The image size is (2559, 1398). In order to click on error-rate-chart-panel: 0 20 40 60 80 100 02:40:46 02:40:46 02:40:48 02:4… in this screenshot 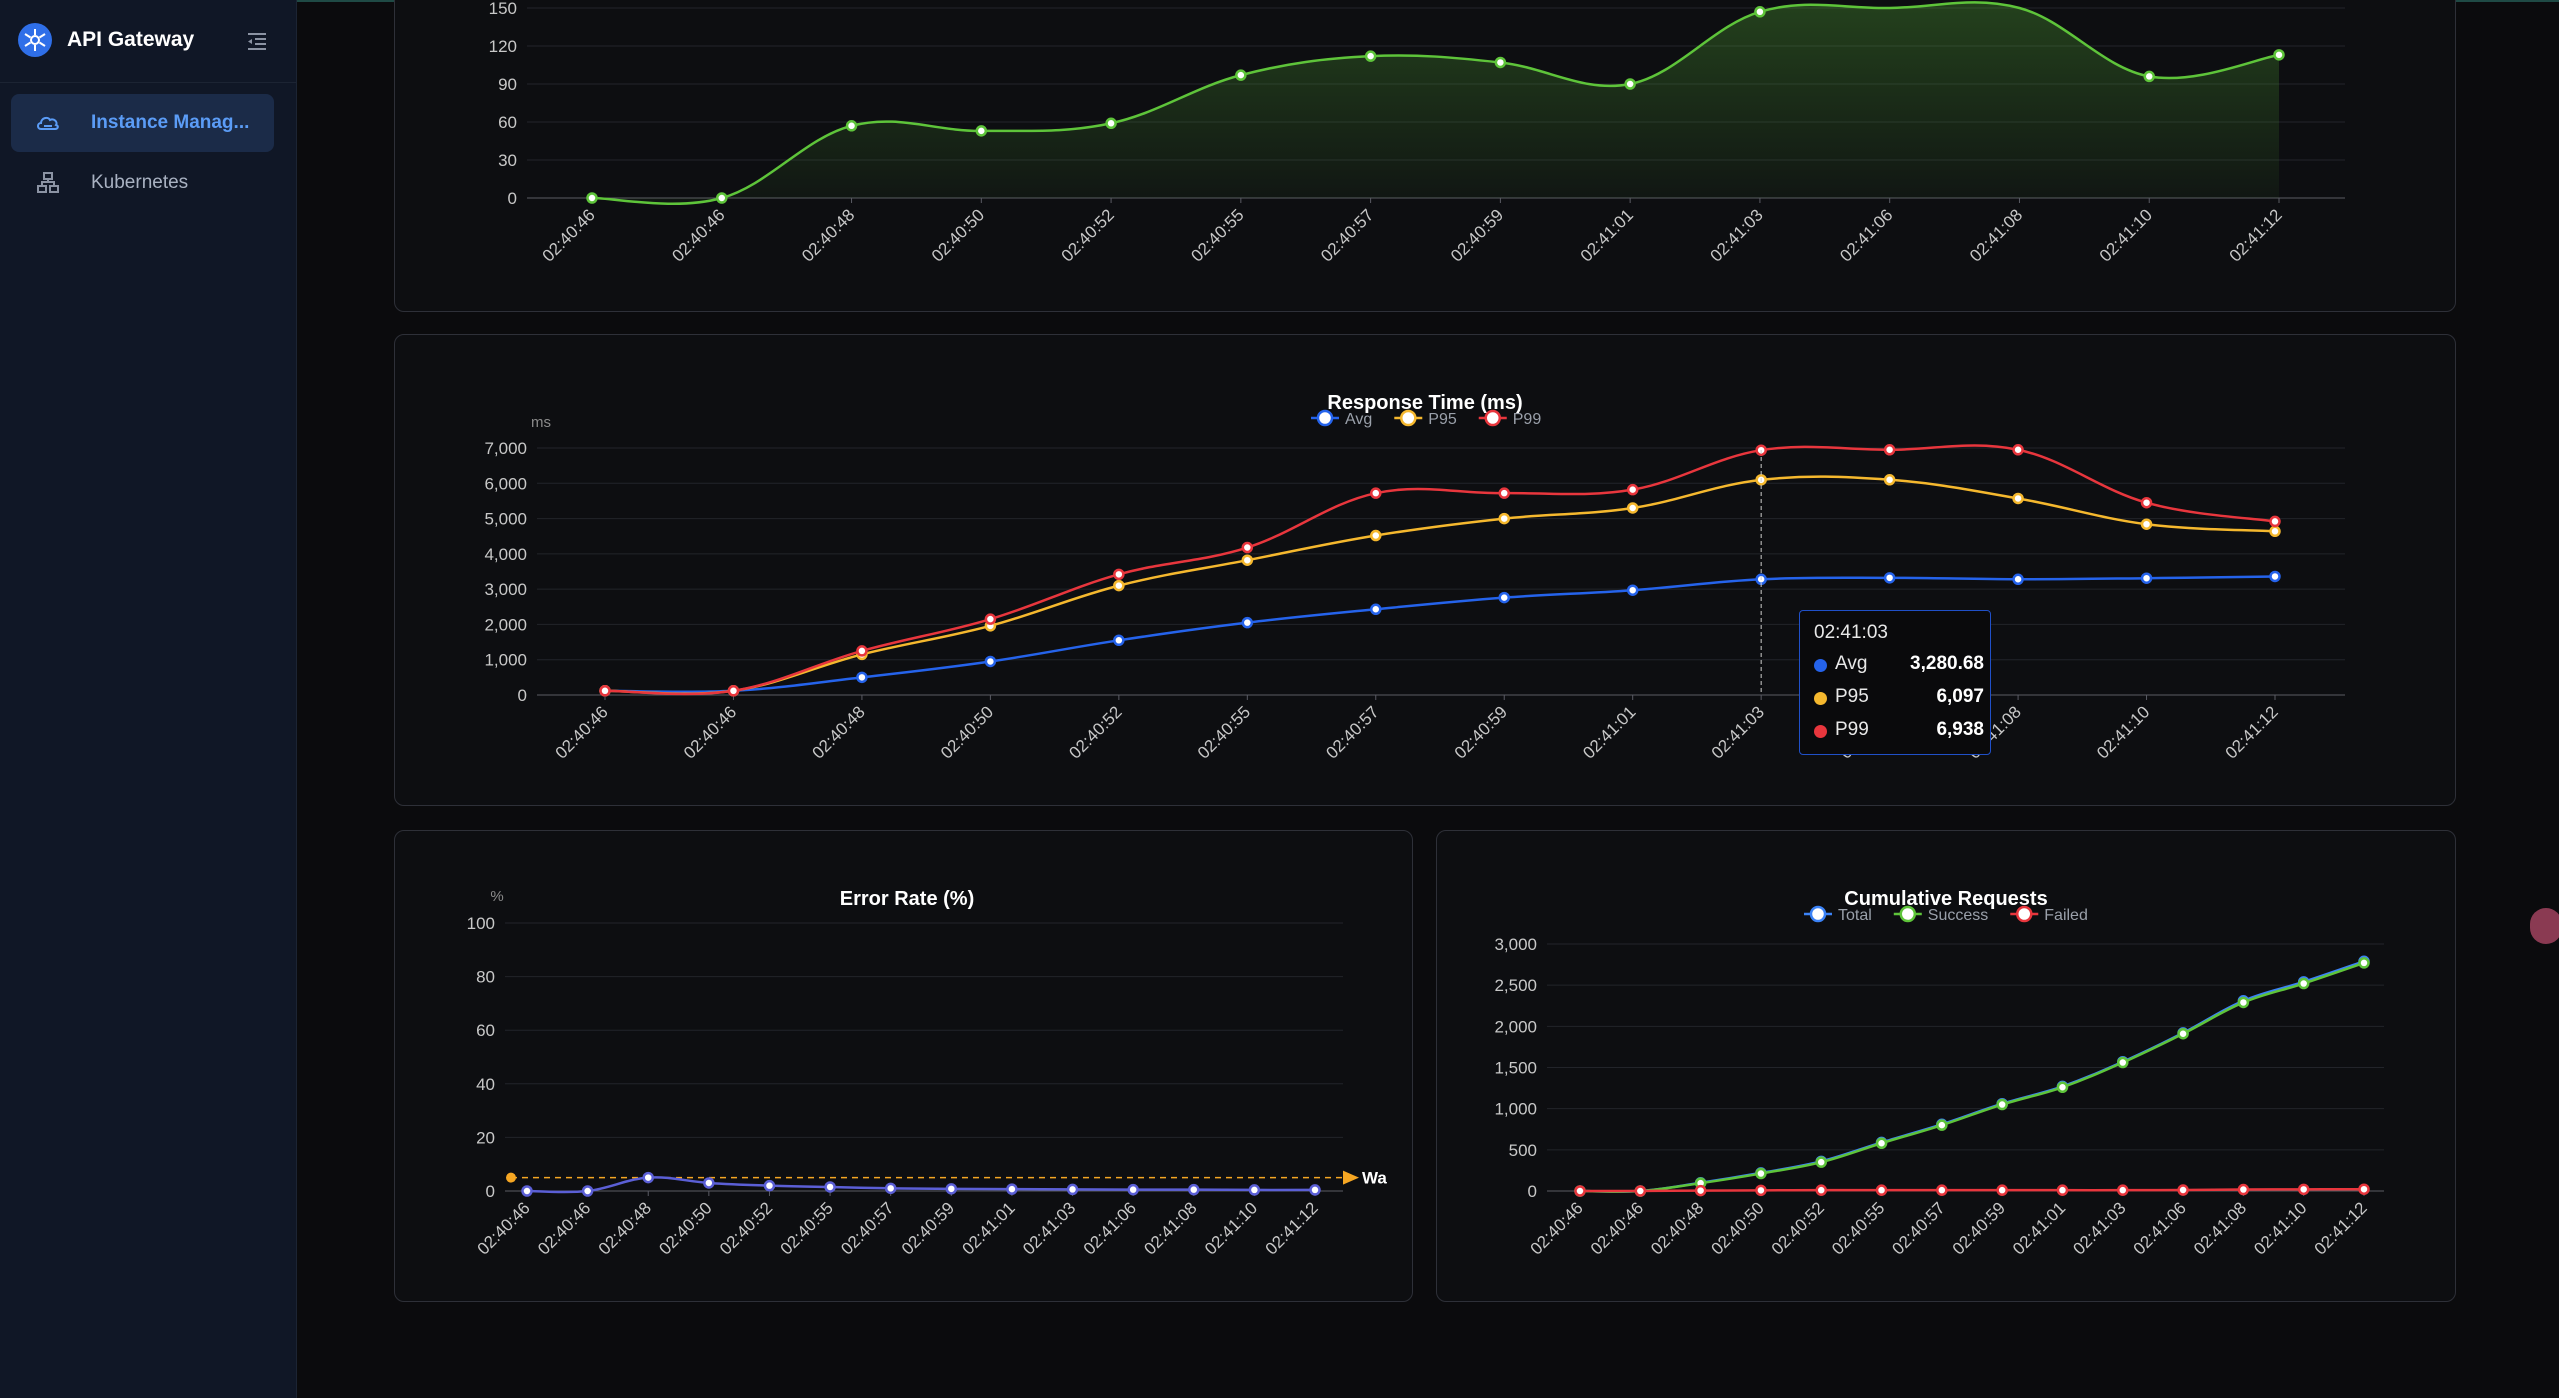, I will do `click(903, 1066)`.